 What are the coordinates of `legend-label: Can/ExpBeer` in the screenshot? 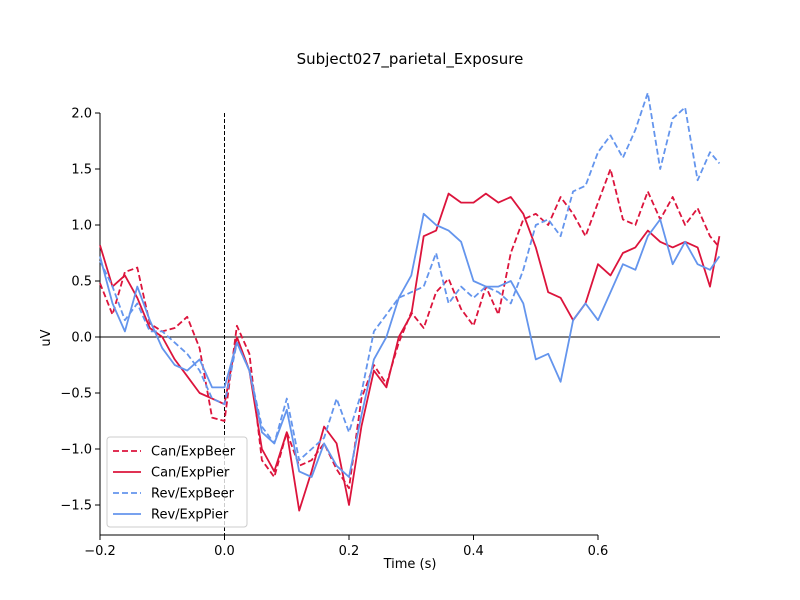 It's located at (193, 452).